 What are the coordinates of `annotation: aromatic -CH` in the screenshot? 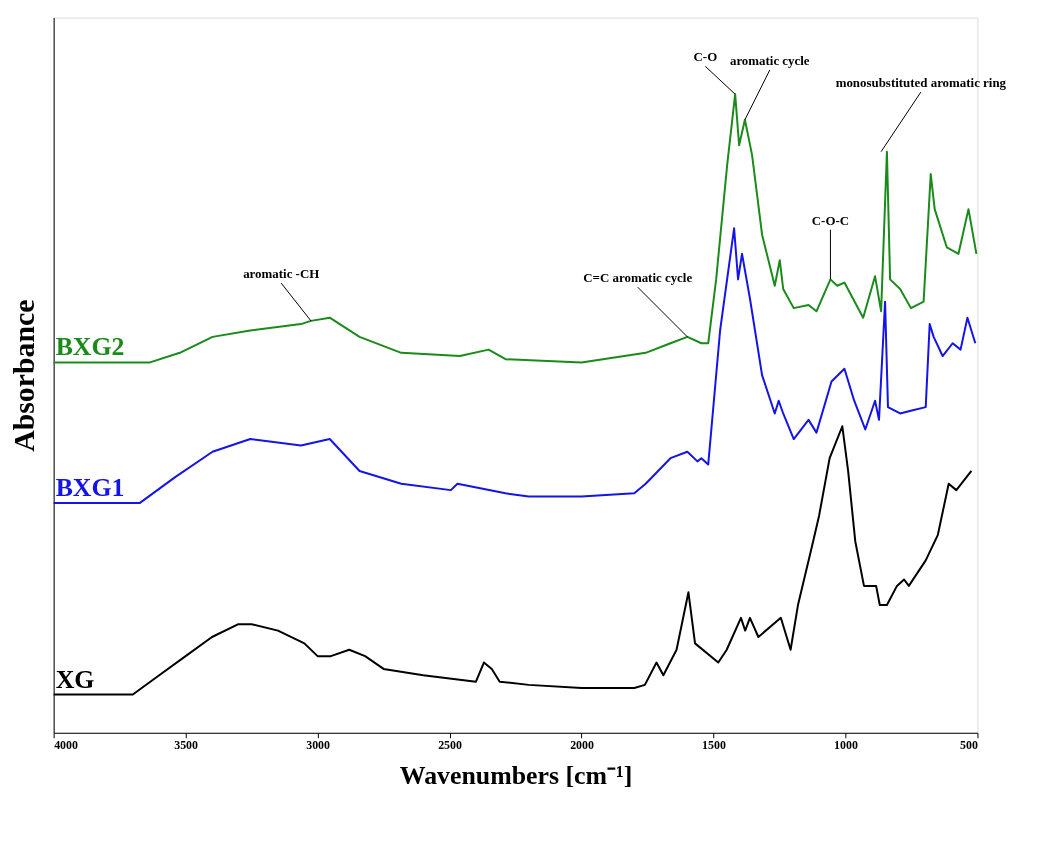 It's located at (281, 274).